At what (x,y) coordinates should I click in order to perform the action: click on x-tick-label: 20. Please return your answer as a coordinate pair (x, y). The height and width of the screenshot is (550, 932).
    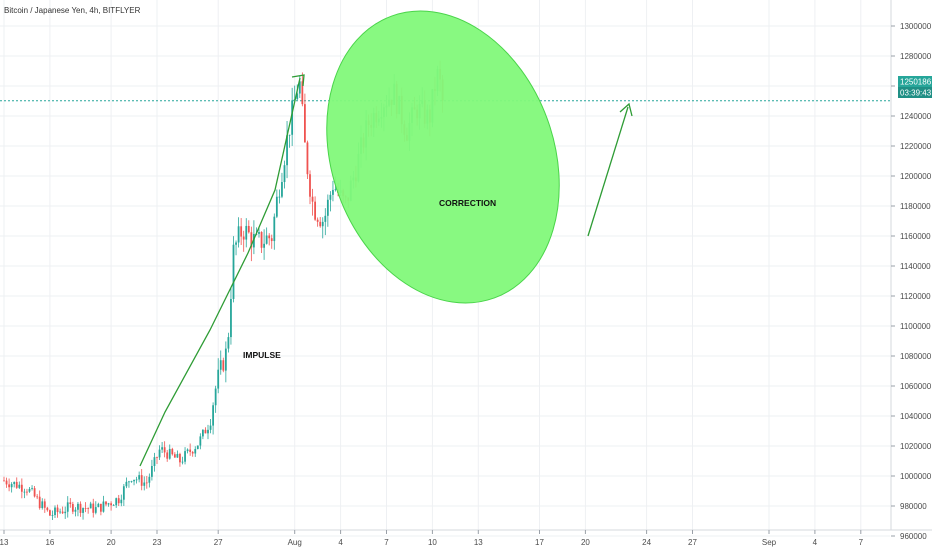
    Looking at the image, I should click on (111, 542).